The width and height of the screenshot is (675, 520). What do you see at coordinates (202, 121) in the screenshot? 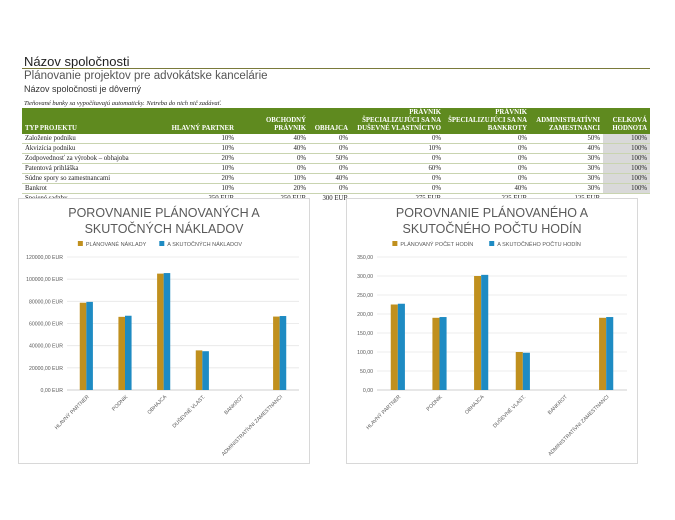
I see `header-senior-partner: HLAVNÝ PARTNER` at bounding box center [202, 121].